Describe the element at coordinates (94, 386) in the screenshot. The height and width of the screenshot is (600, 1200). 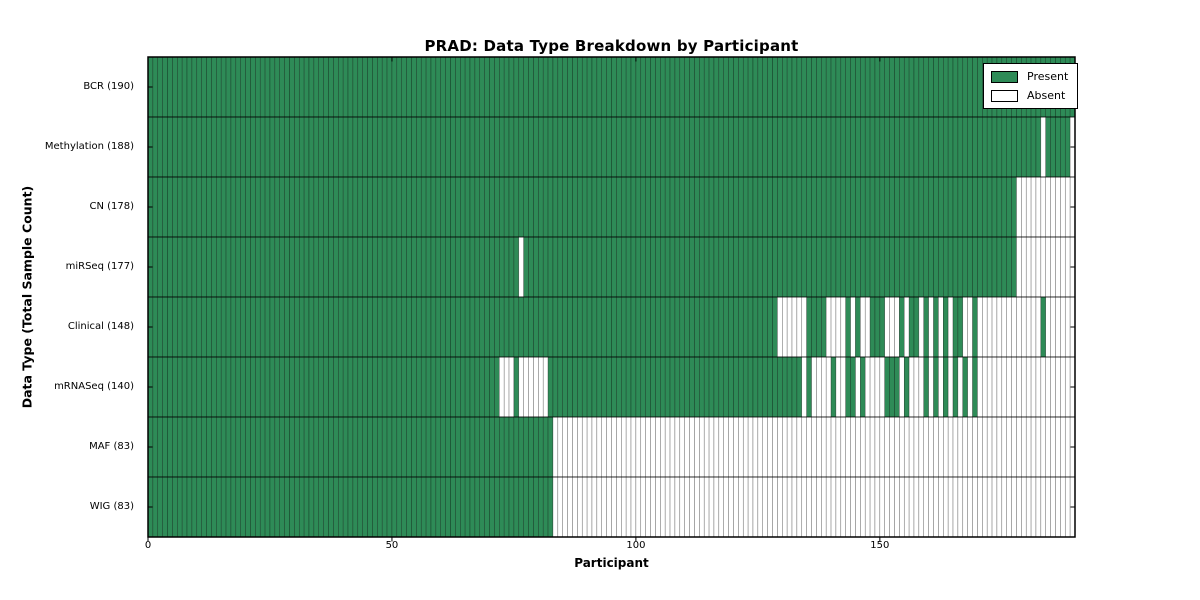
I see `y-tick-label-mRNASeq: mRNASeq (140)` at that location.